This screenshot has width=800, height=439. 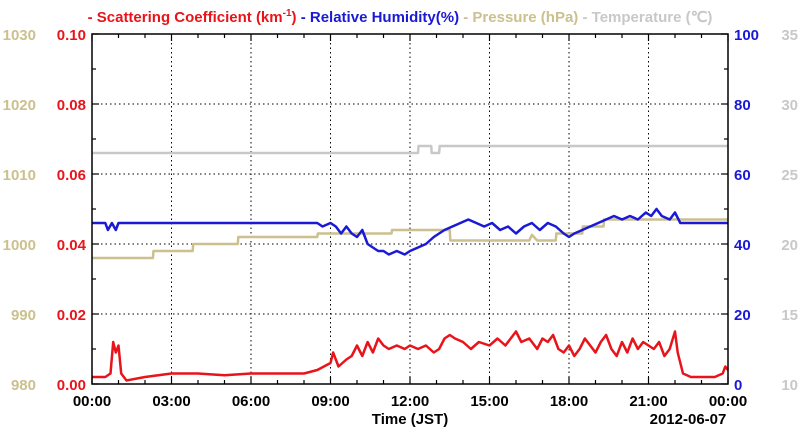 What do you see at coordinates (71, 385) in the screenshot?
I see `scattering-tick-label: 0.00` at bounding box center [71, 385].